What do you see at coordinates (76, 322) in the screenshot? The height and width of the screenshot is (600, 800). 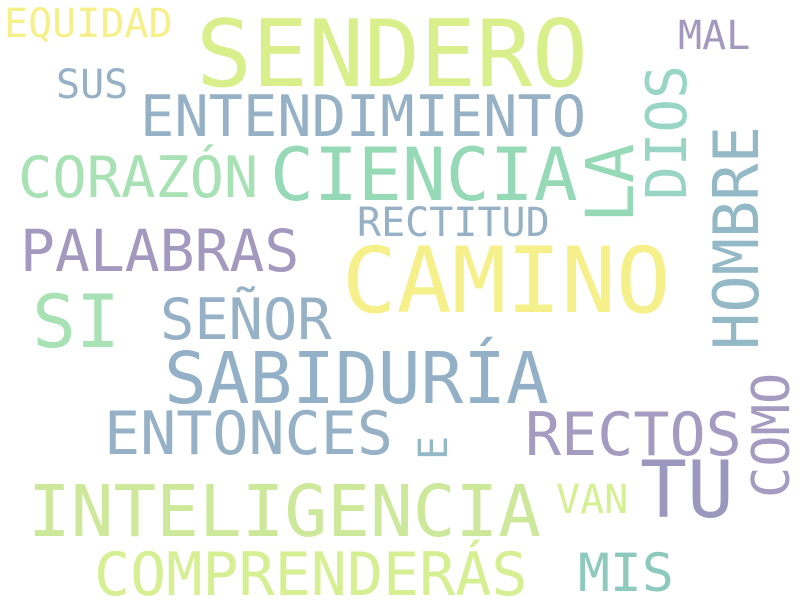 I see `word-si: SI` at bounding box center [76, 322].